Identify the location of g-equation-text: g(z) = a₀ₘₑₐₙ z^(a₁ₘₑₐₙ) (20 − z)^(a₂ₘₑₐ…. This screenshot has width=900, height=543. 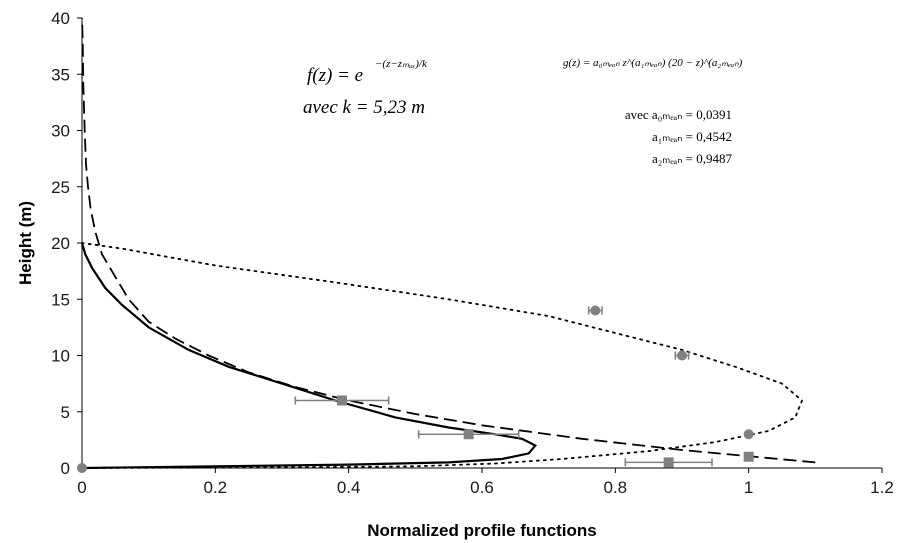
(653, 63).